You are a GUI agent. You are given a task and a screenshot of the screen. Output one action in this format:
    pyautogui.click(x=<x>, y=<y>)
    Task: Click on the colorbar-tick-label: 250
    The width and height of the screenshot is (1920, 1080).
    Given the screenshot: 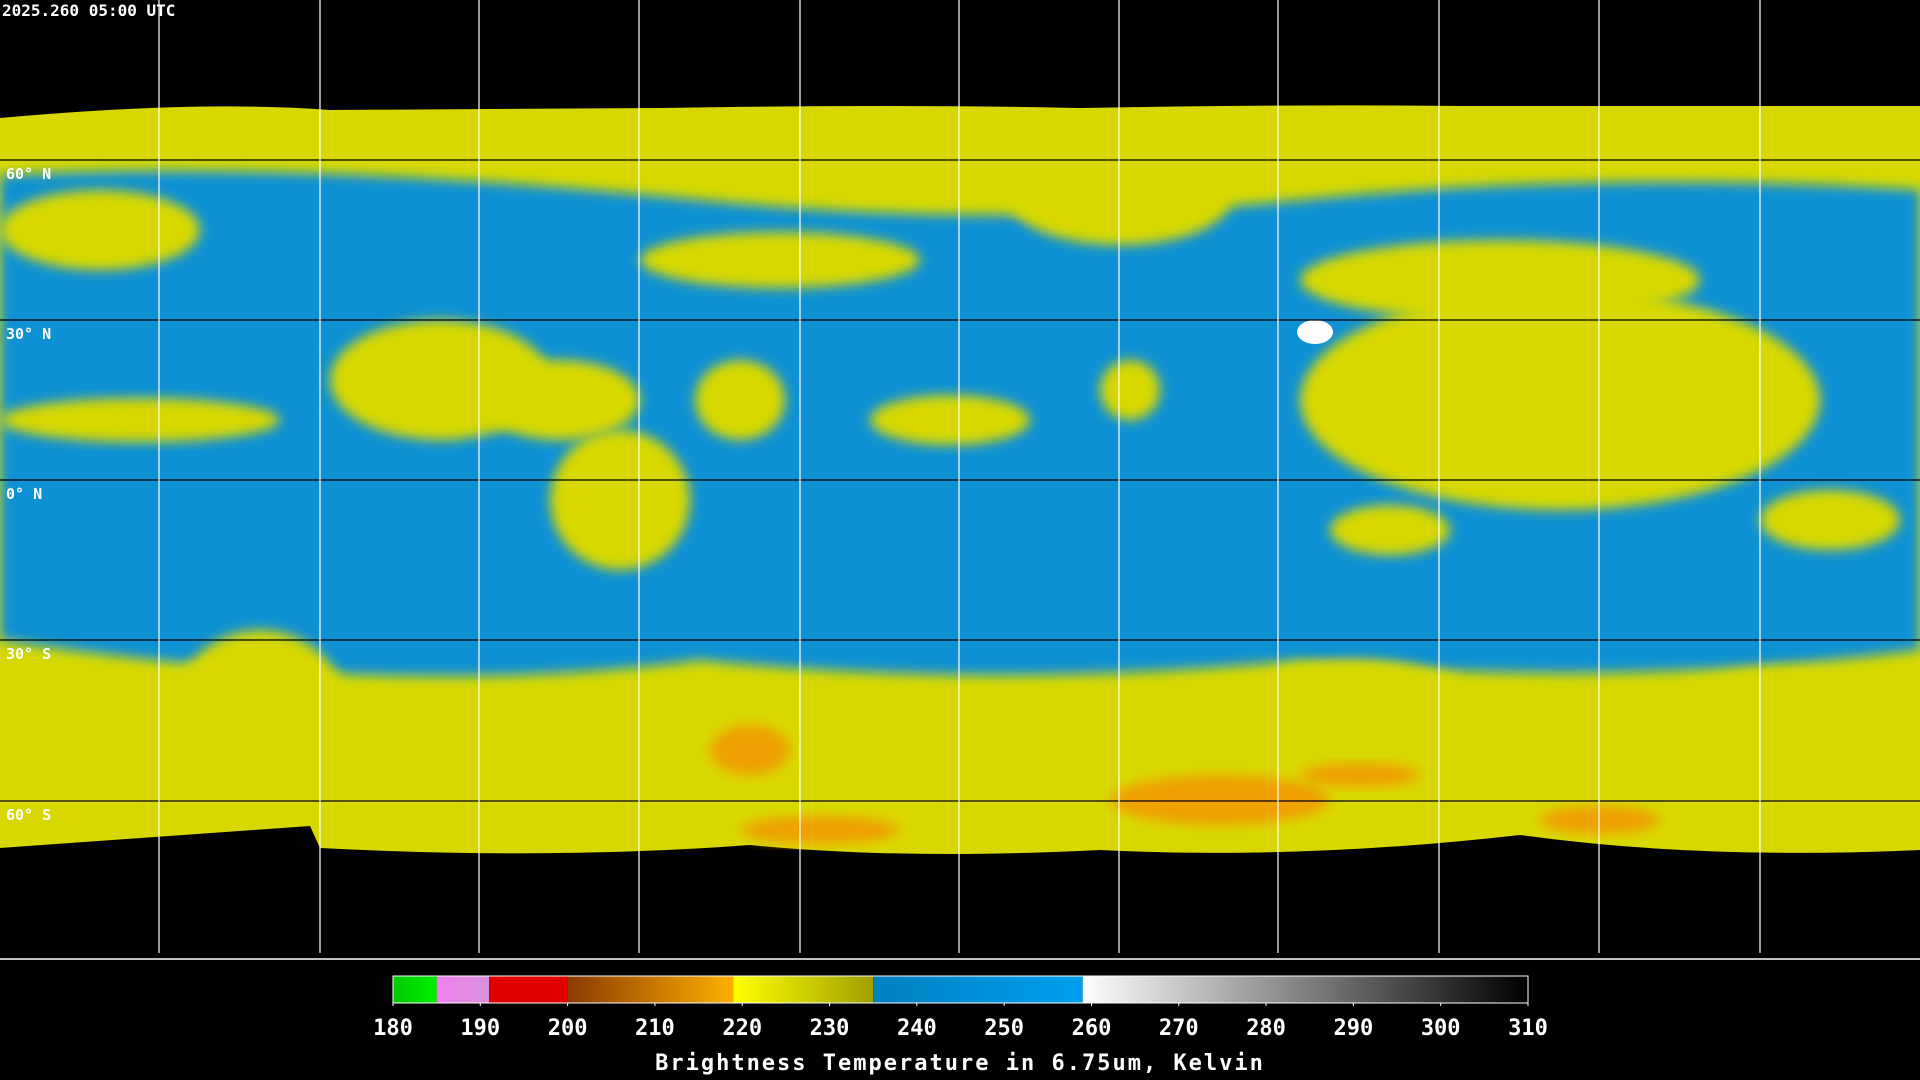 What is the action you would take?
    pyautogui.click(x=1004, y=1028)
    